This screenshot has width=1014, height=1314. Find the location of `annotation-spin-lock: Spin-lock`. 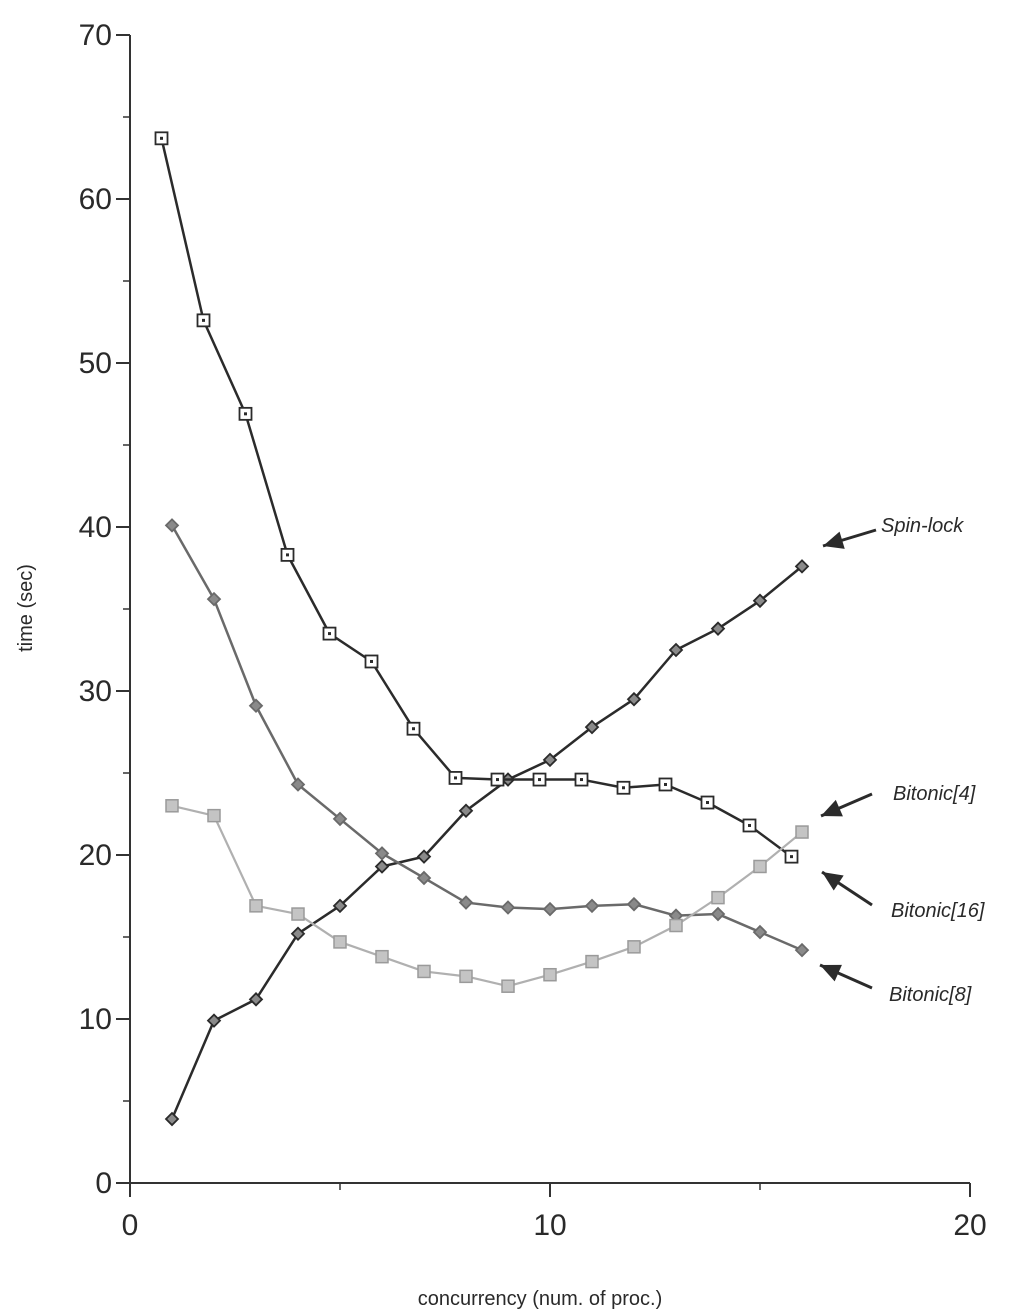

annotation-spin-lock: Spin-lock is located at coordinates (922, 526).